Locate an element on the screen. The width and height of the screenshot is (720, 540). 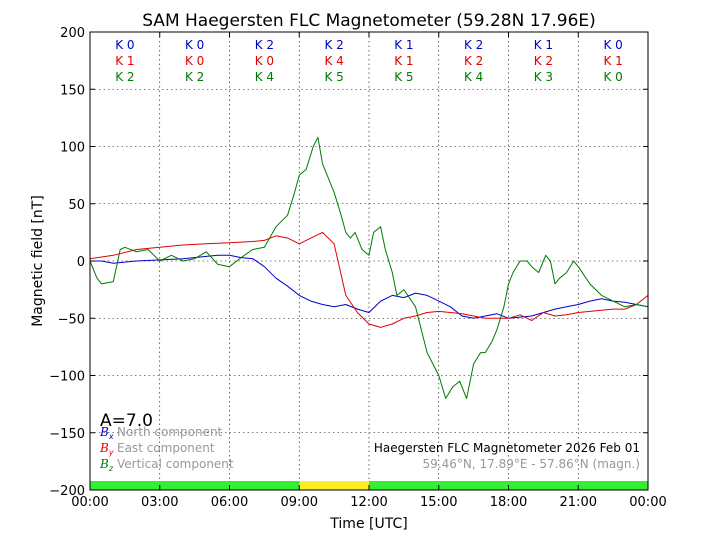
k-index-row1-col2: K 0 is located at coordinates (264, 61).